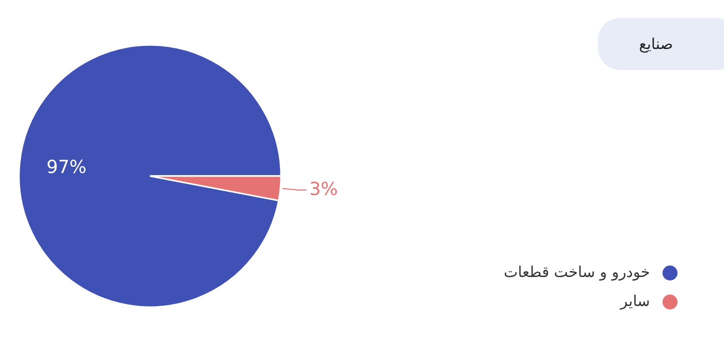 The image size is (724, 361). What do you see at coordinates (634, 301) in the screenshot?
I see `legend-label: سایر` at bounding box center [634, 301].